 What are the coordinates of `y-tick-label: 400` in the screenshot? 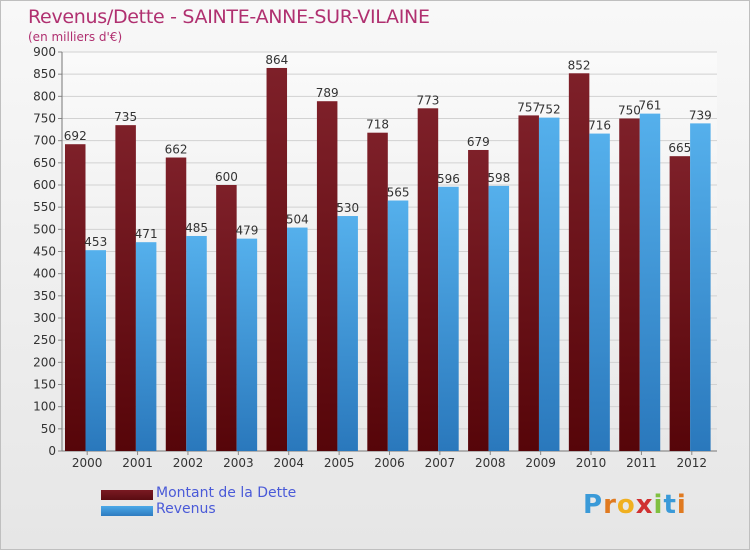 It's located at (44, 274).